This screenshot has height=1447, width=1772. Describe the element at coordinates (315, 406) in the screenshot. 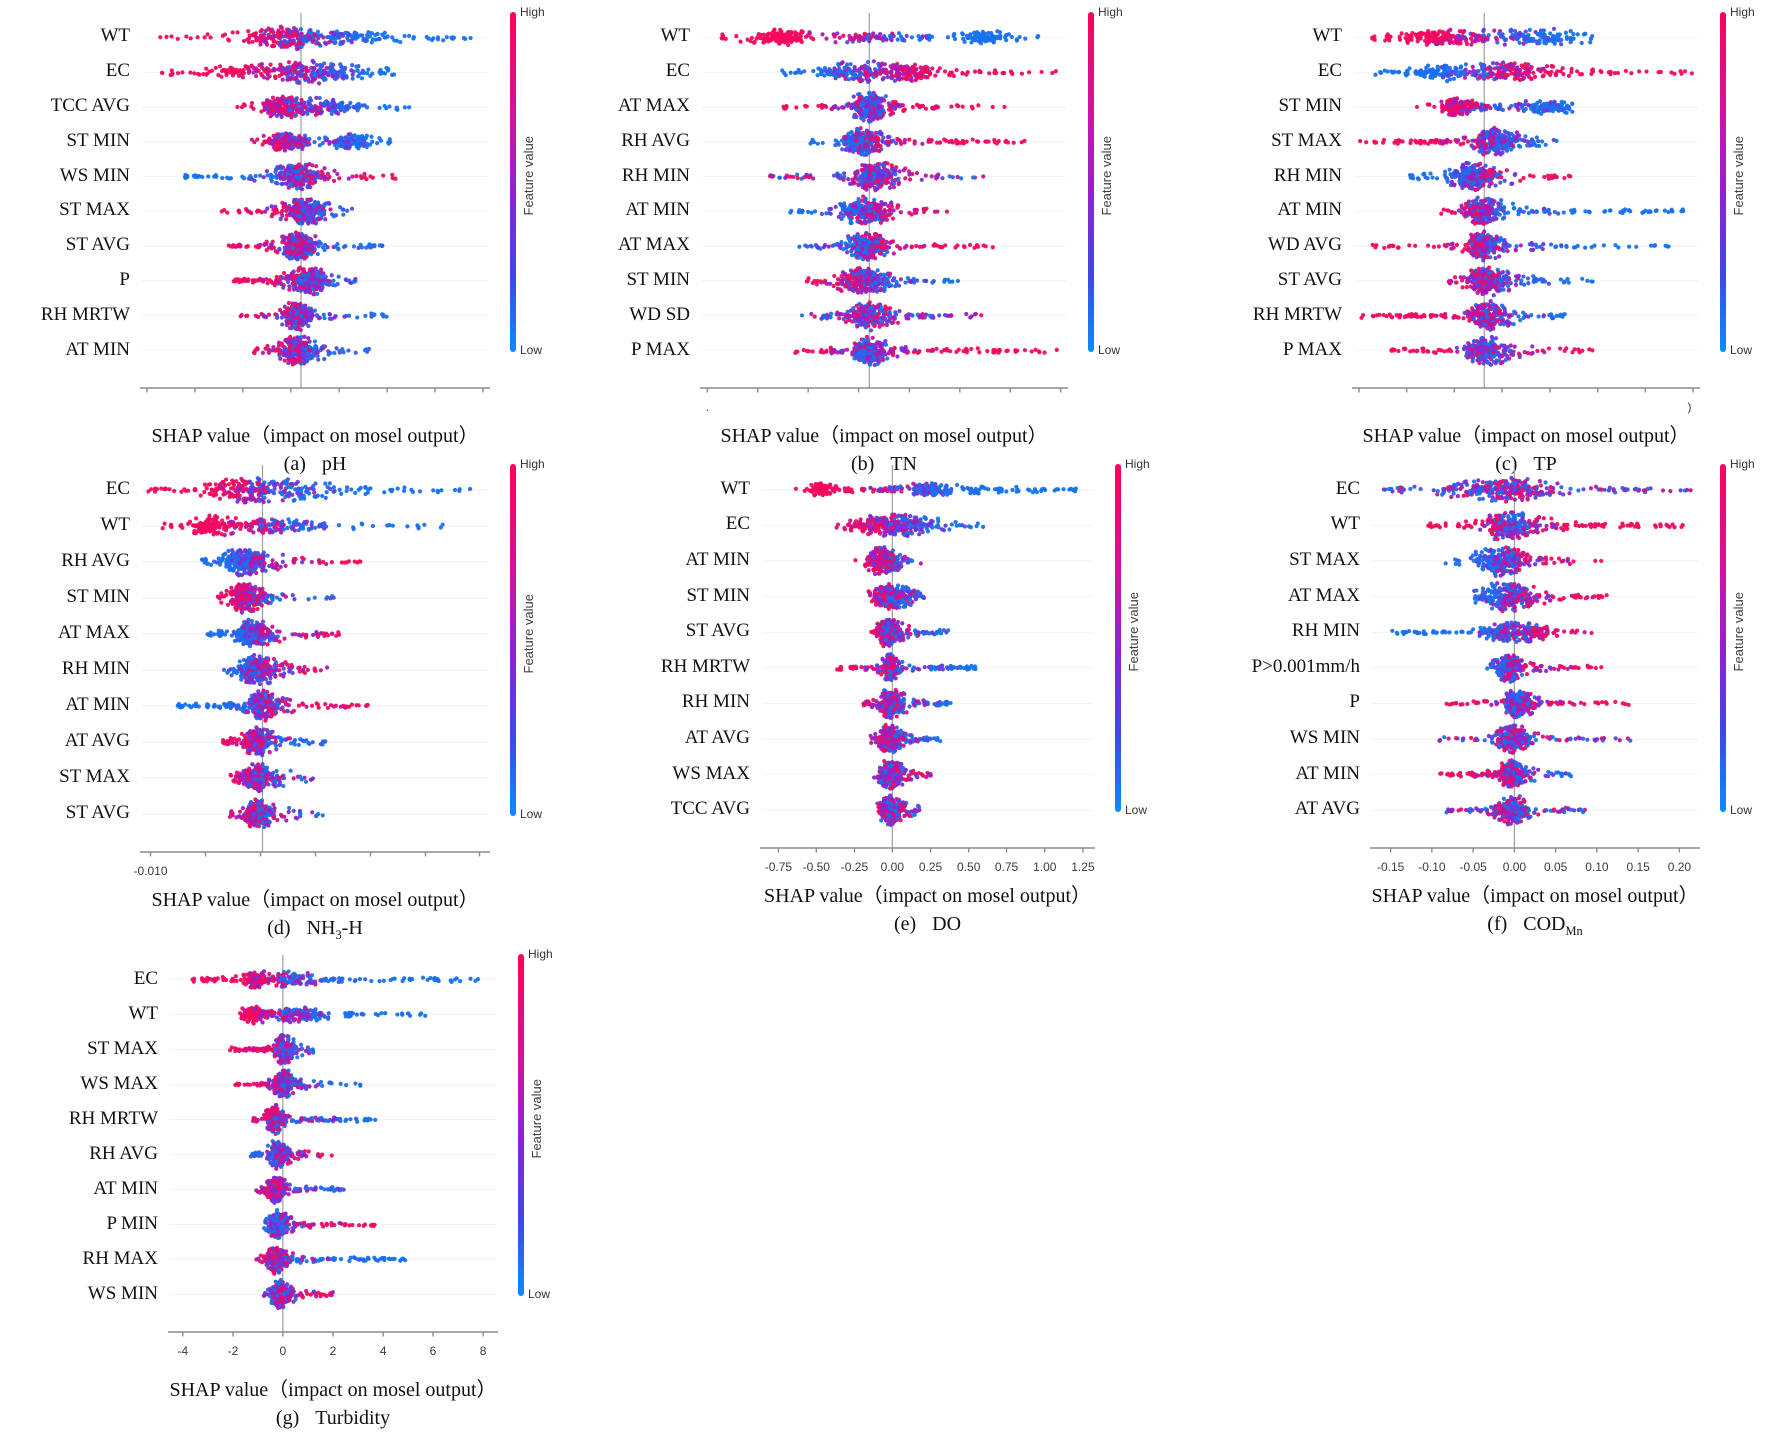

I see `x-axis-ticks` at that location.